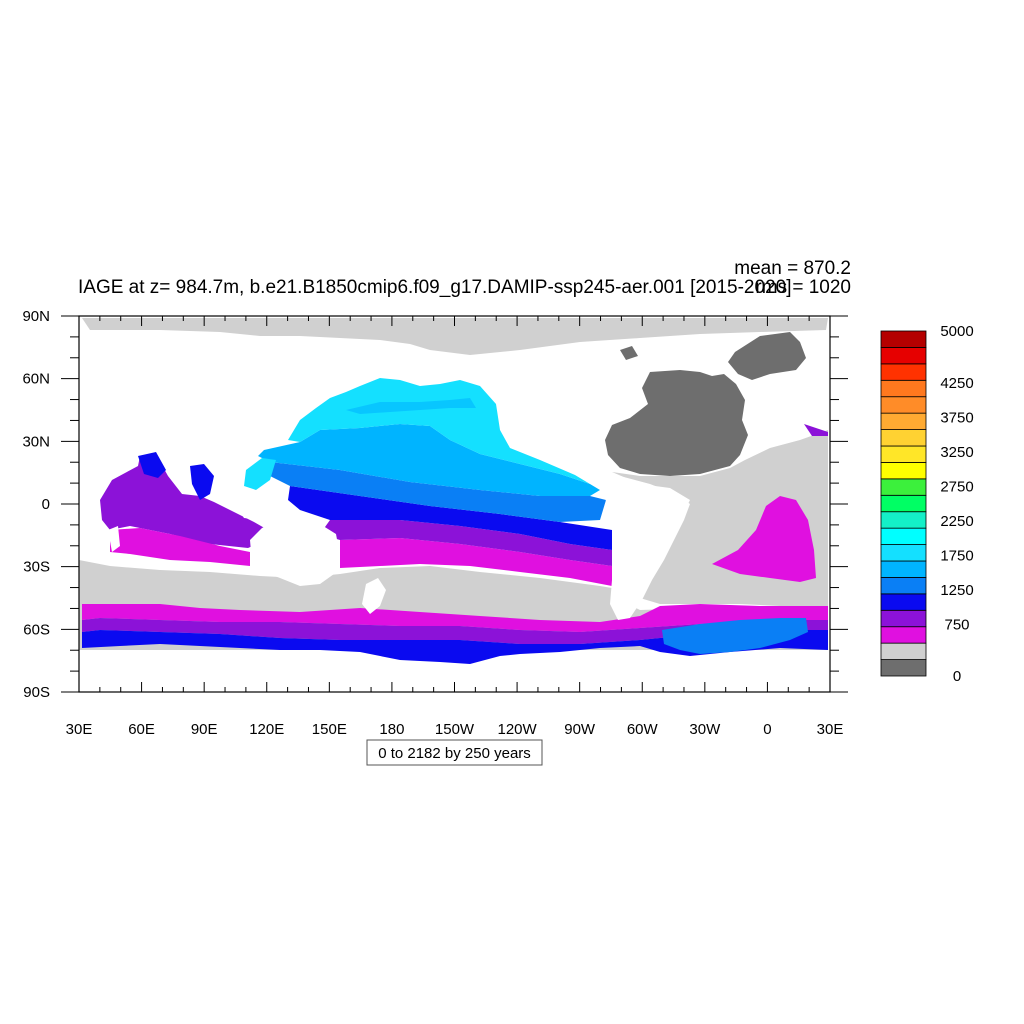 The height and width of the screenshot is (1024, 1024). Describe the element at coordinates (253, 512) in the screenshot. I see `indonesia-land` at that location.